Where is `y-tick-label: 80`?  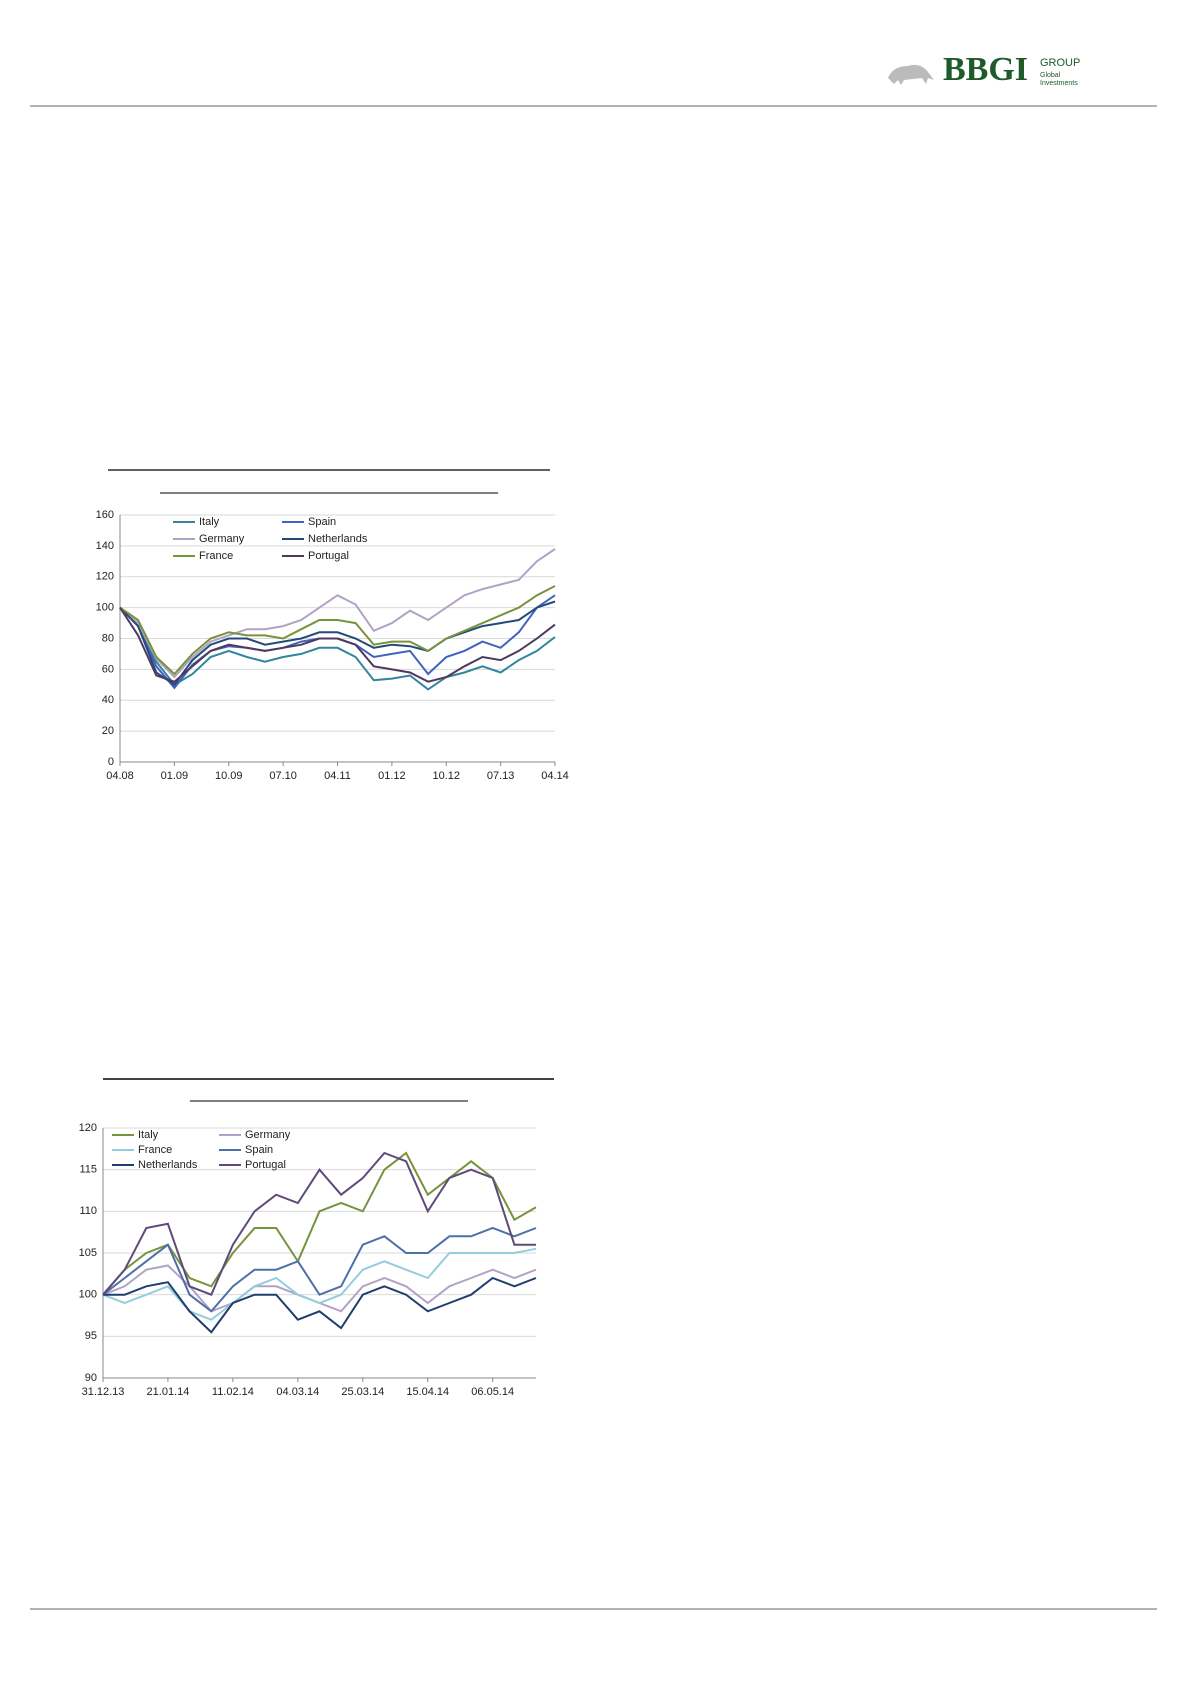
y-tick-label: 80 is located at coordinates (108, 638).